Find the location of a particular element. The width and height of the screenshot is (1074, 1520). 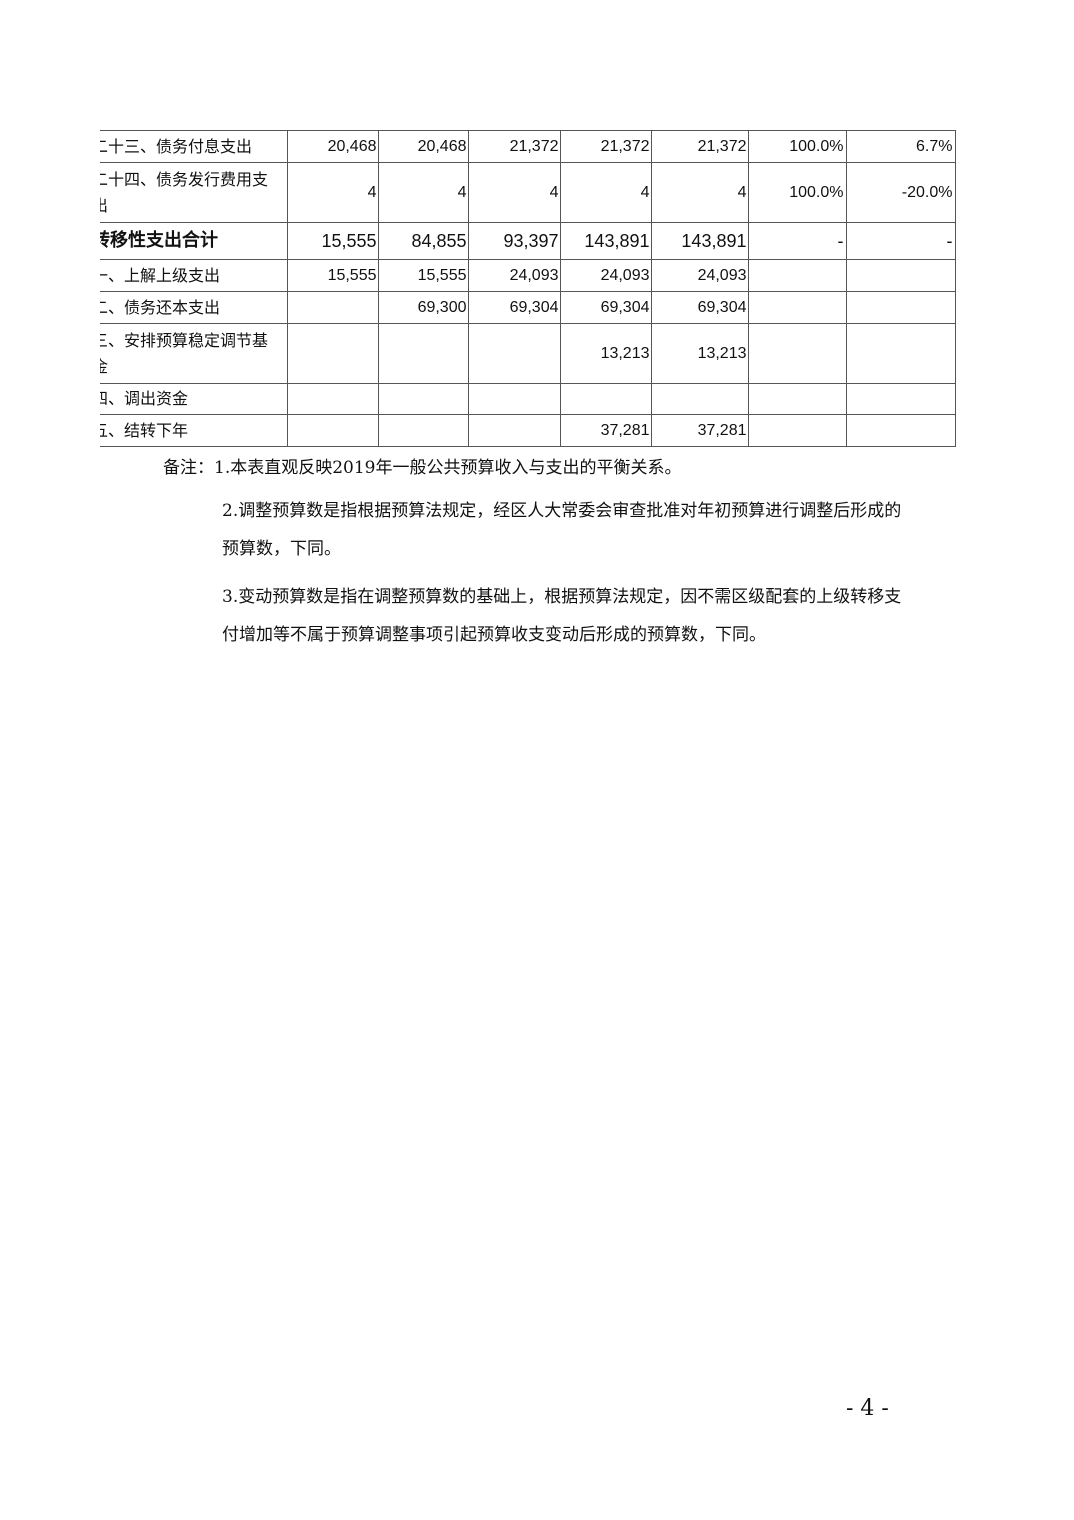

row-label: 五、结转下年 is located at coordinates (194, 430).